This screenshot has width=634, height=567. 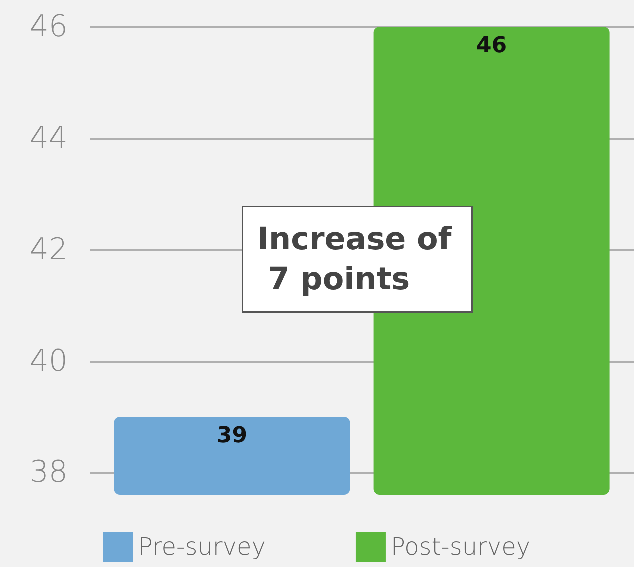 What do you see at coordinates (202, 547) in the screenshot?
I see `legend-label: Pre-survey` at bounding box center [202, 547].